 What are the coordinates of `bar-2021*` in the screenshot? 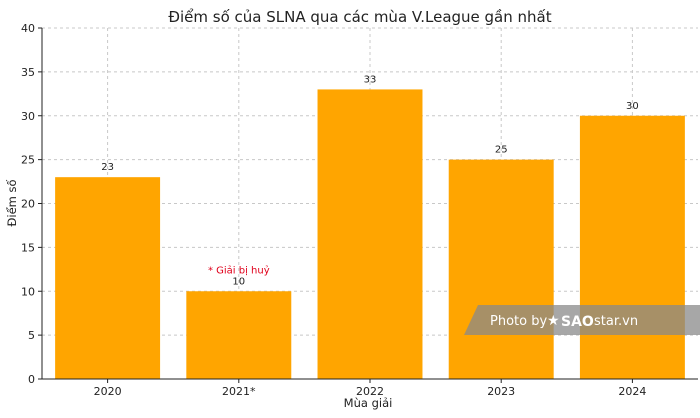 It's located at (239, 335).